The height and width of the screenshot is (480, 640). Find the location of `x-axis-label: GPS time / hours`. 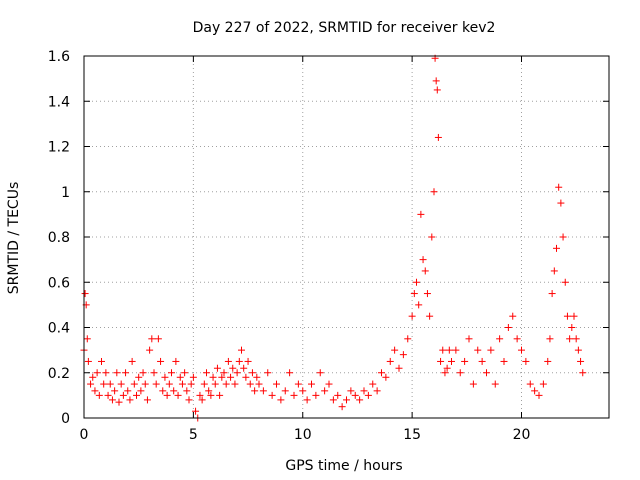

x-axis-label: GPS time / hours is located at coordinates (343, 466).